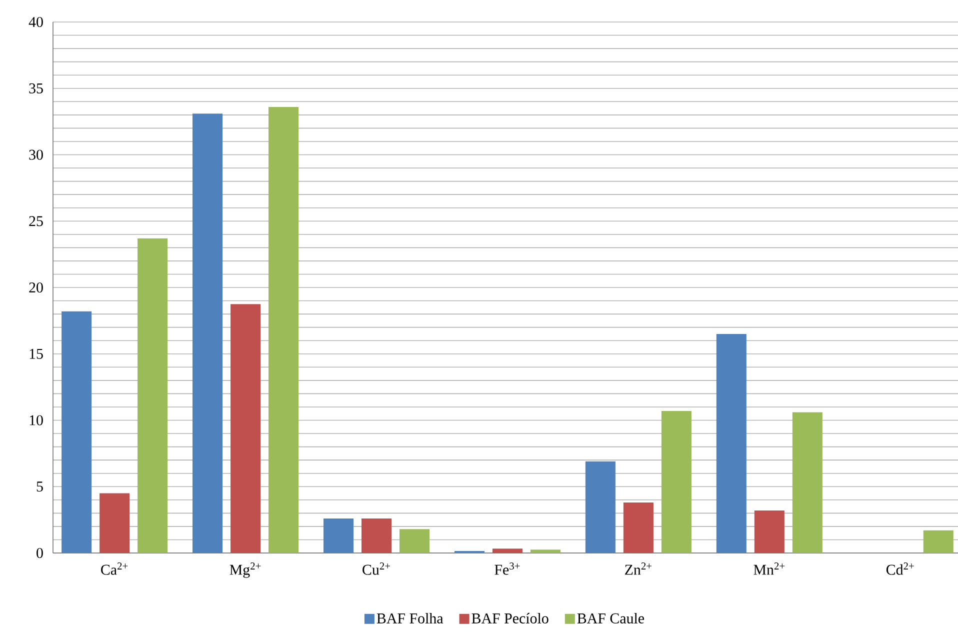  Describe the element at coordinates (610, 618) in the screenshot. I see `legend-label: BAF Caule` at that location.